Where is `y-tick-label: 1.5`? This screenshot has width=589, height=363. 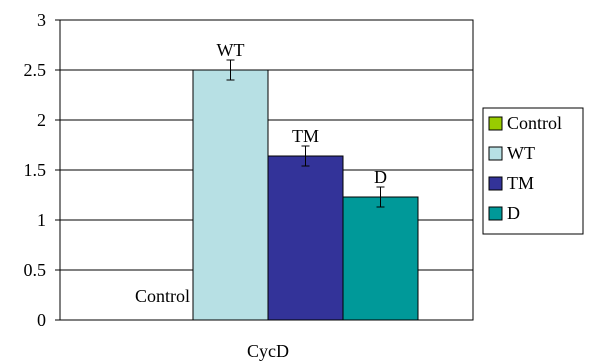
y-tick-label: 1.5 is located at coordinates (35, 170).